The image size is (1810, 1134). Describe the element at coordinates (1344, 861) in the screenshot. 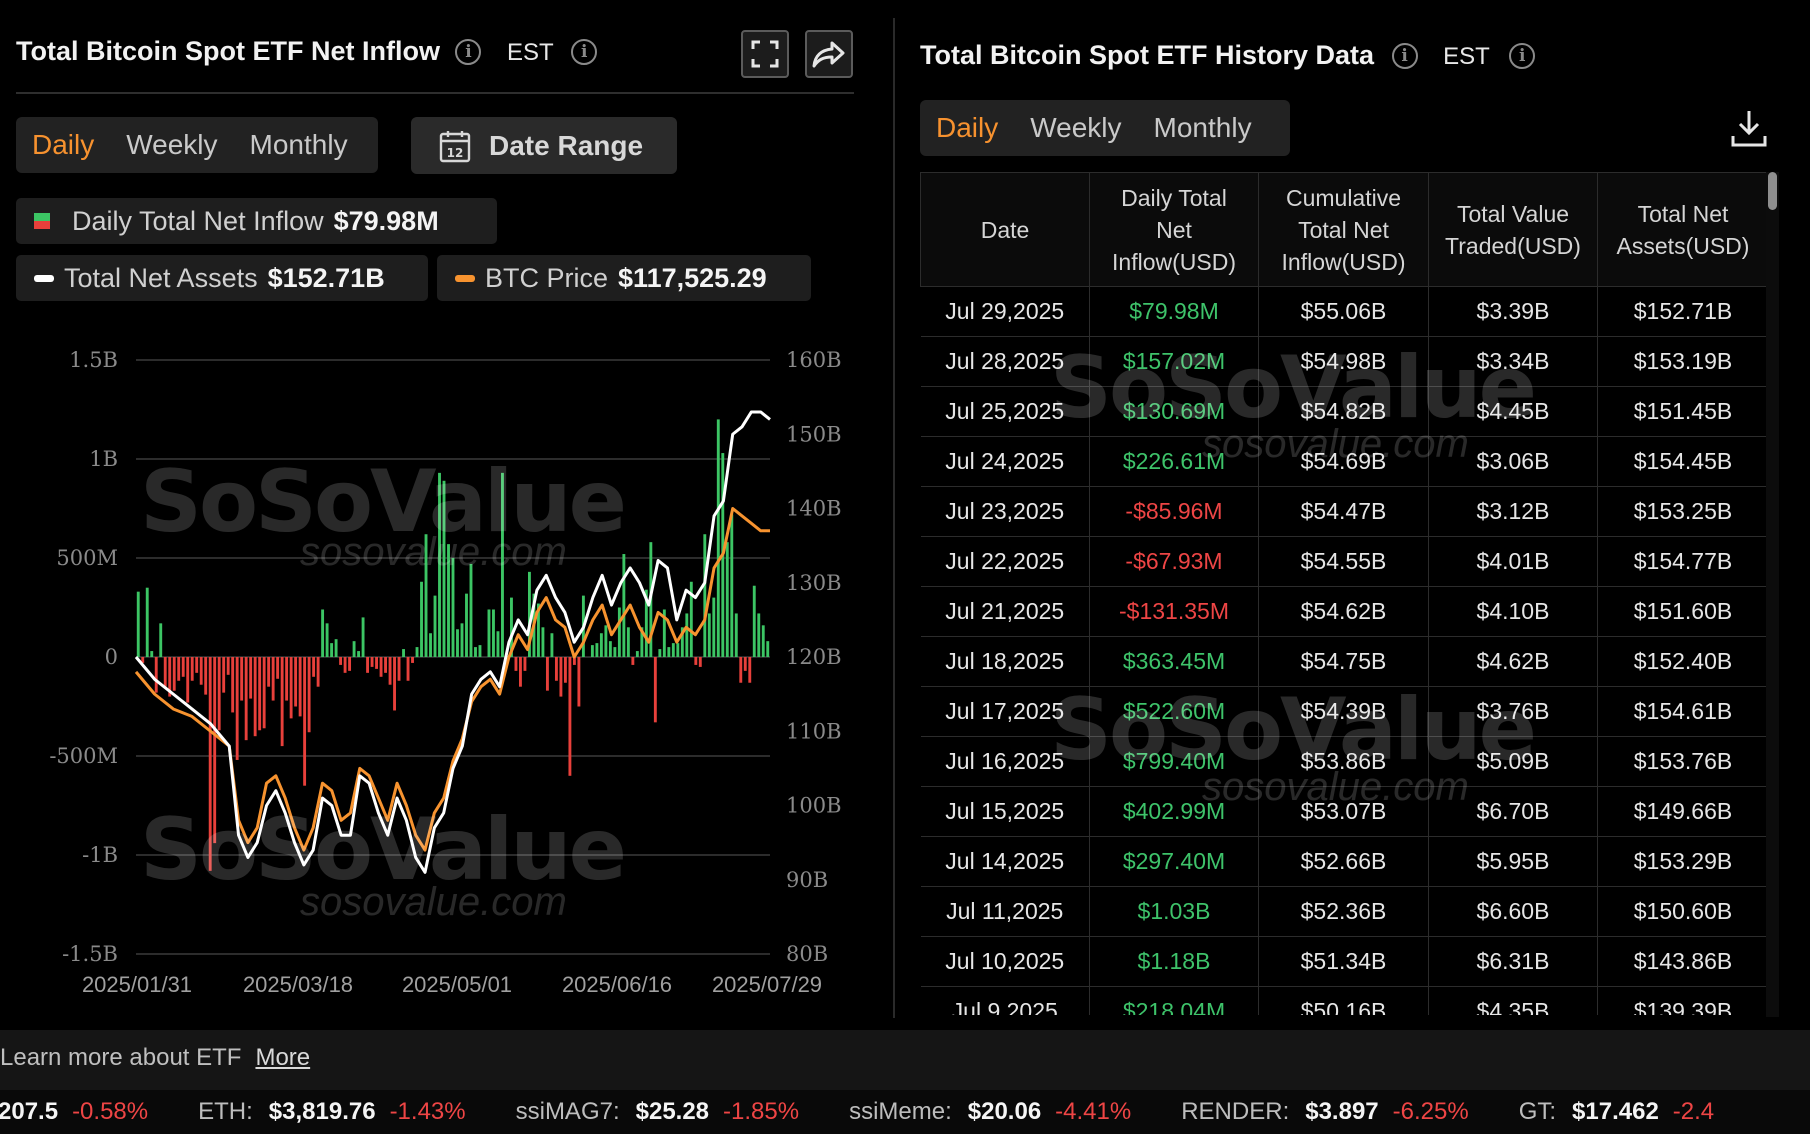

I see `table-row: Jul 14,2025 $297.40M $52.66B $5.95B $153.29B` at that location.